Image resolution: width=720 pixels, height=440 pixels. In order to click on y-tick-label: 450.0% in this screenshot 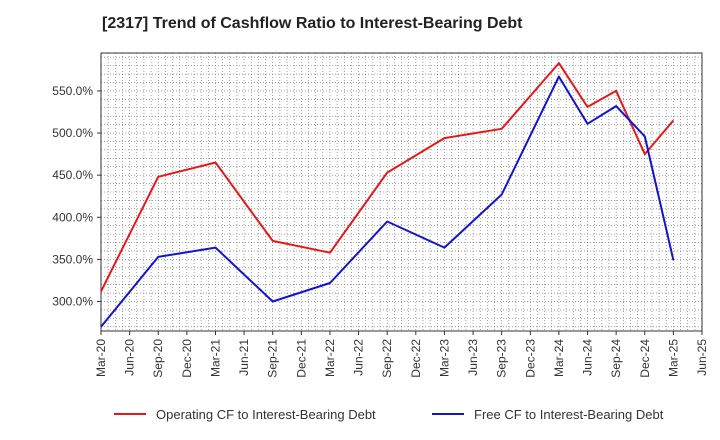, I will do `click(72, 175)`.